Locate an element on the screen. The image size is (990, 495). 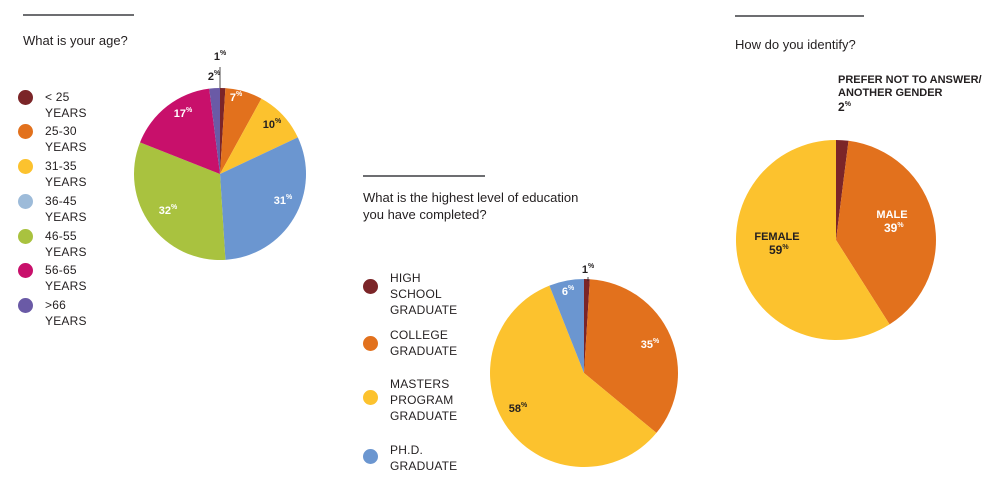
age-legend-item: 46-55 YEARS is located at coordinates (52, 244).